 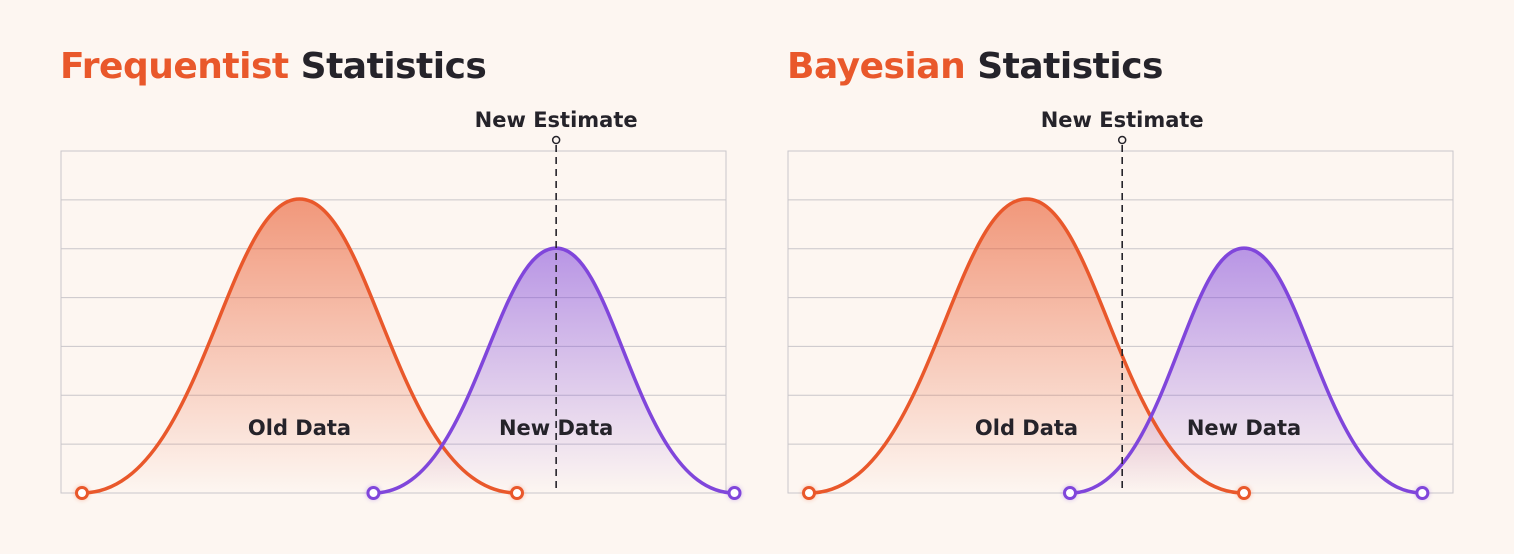 What do you see at coordinates (876, 66) in the screenshot?
I see `title-highlight: Bayesian` at bounding box center [876, 66].